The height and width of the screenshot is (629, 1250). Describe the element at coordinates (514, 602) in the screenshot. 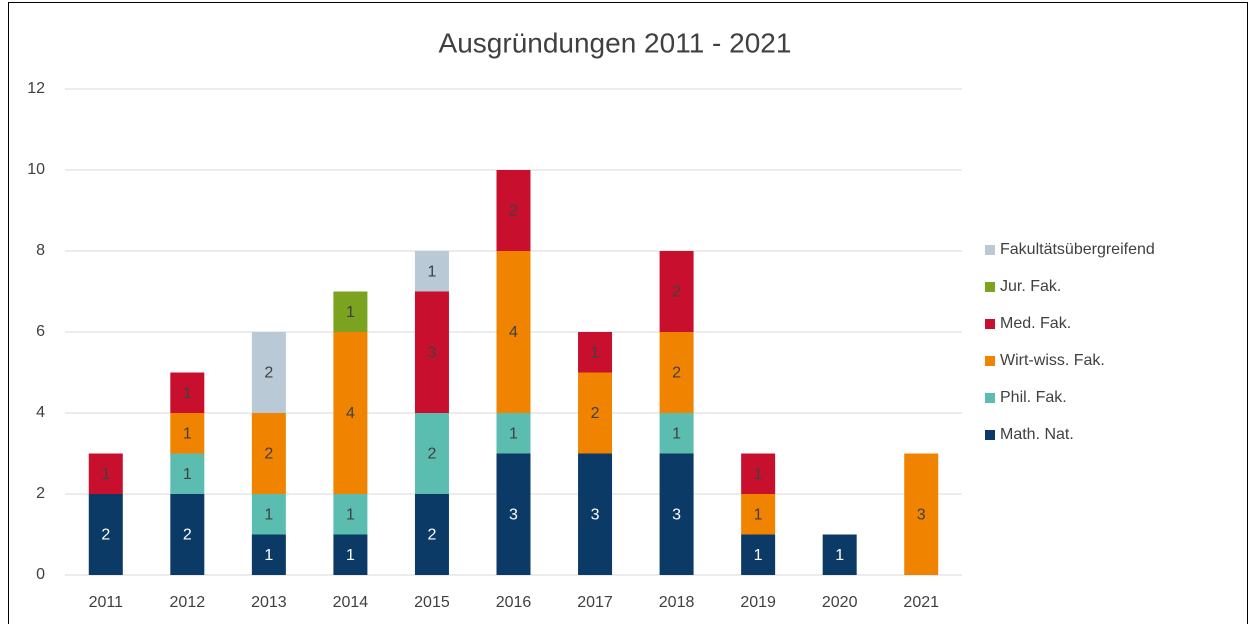

I see `x-tick-label: 2016` at that location.